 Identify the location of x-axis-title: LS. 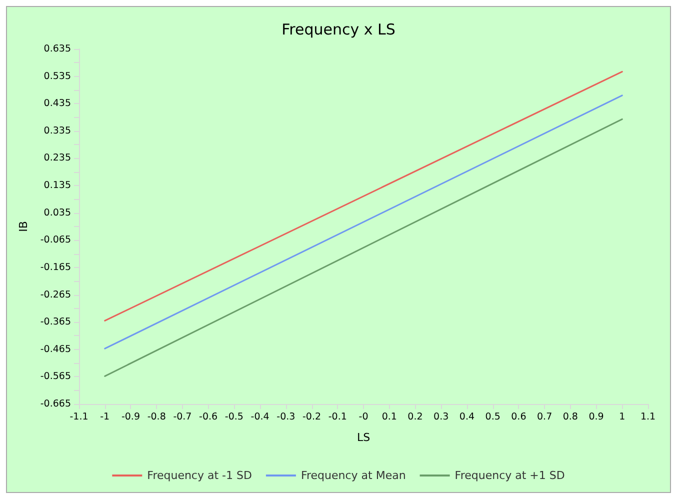
(363, 437).